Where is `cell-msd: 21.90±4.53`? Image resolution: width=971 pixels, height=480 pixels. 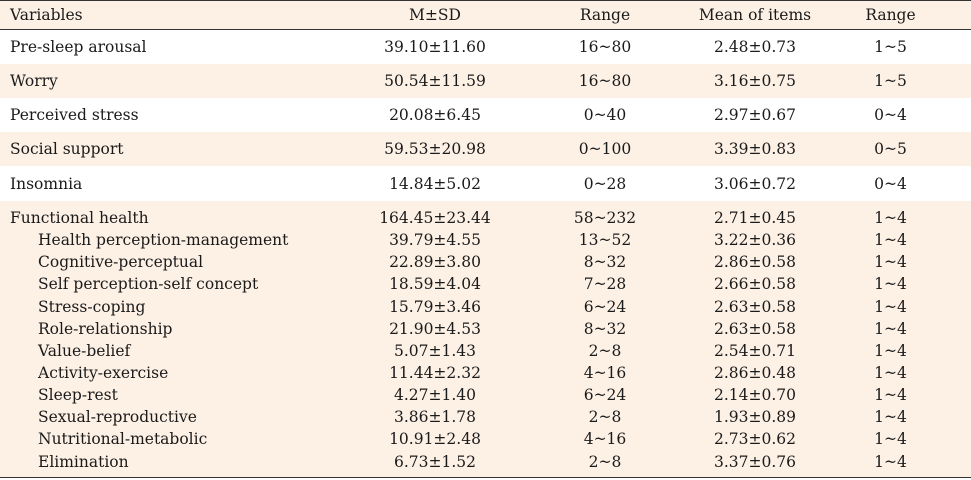 cell-msd: 21.90±4.53 is located at coordinates (435, 329).